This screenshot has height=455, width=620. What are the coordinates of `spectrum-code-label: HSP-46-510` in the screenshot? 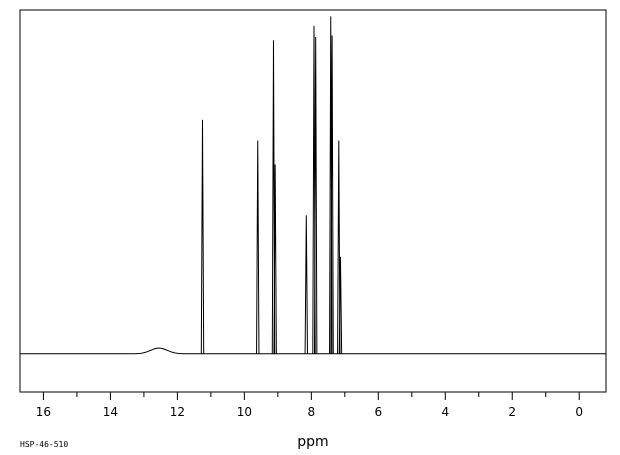 It's located at (44, 444).